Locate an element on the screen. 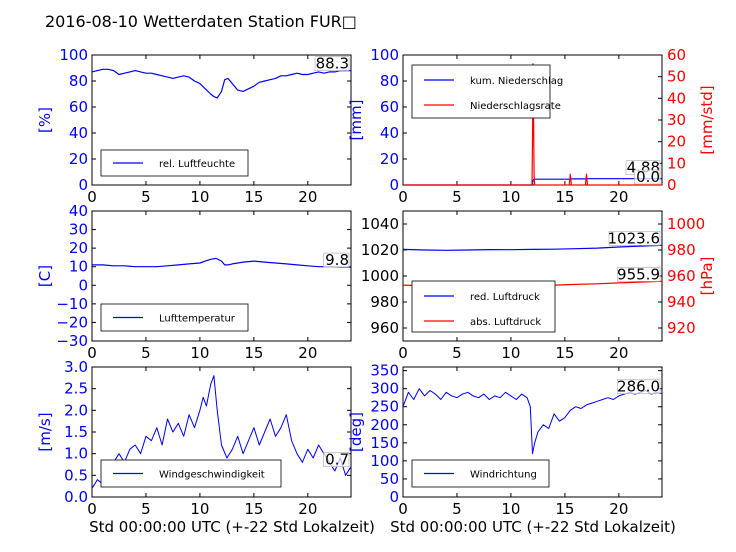  legend-label: Windrichtung is located at coordinates (503, 475).